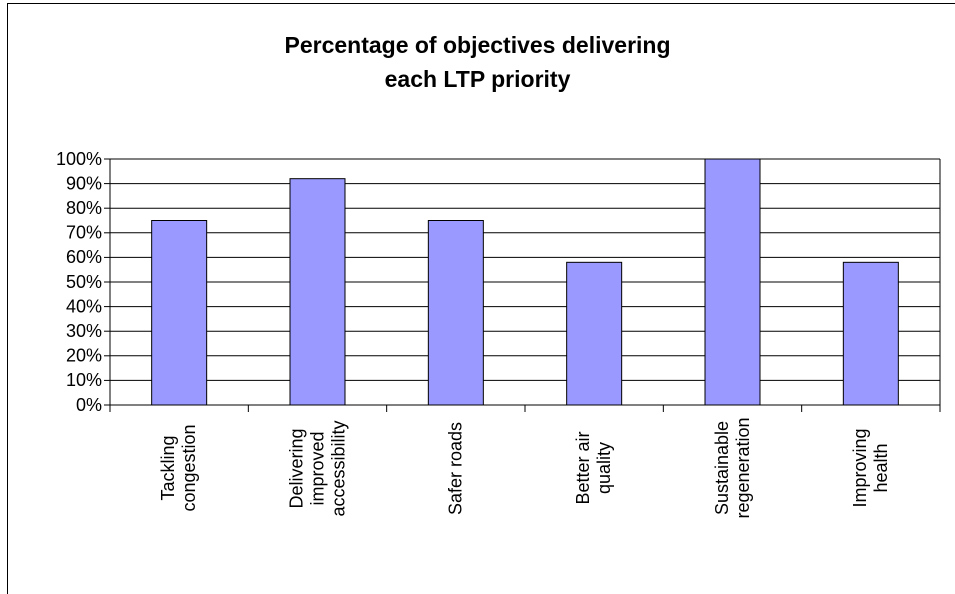 The width and height of the screenshot is (955, 594). What do you see at coordinates (84, 282) in the screenshot?
I see `y-tick-label: 50%` at bounding box center [84, 282].